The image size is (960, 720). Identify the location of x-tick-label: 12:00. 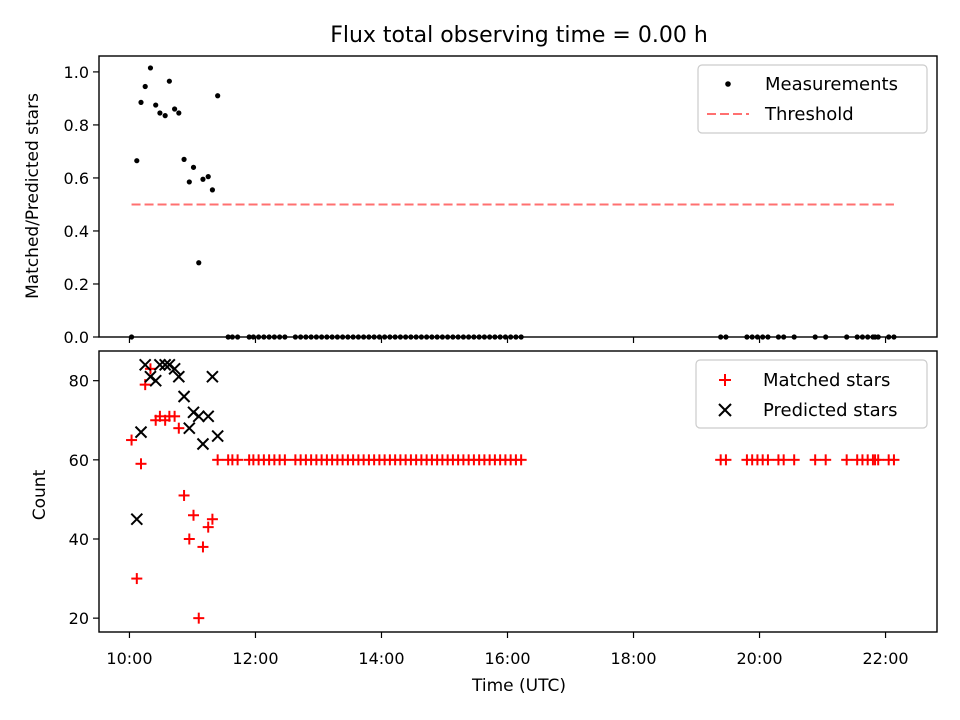
(255, 658).